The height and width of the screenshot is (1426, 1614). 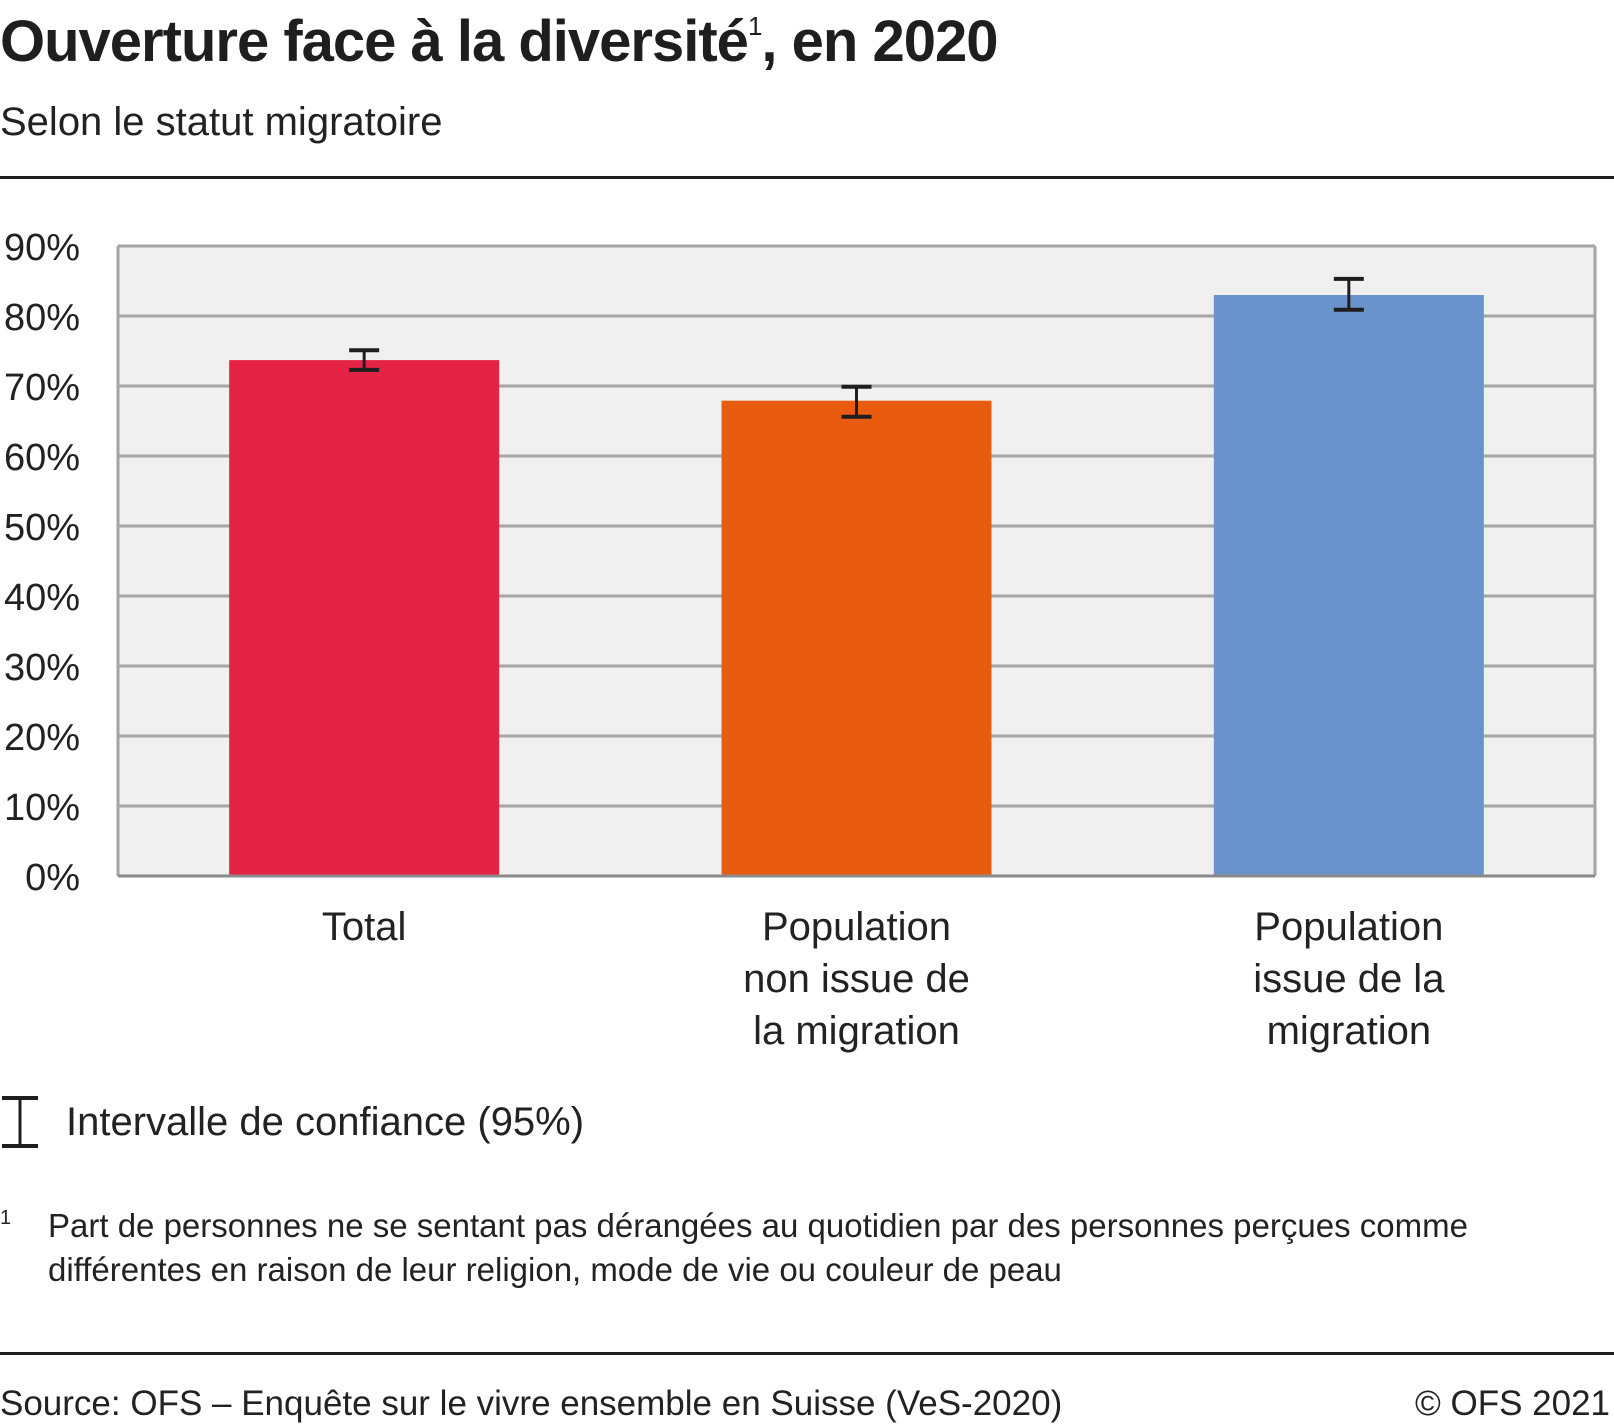 What do you see at coordinates (42, 318) in the screenshot?
I see `y-tick-label: 80%` at bounding box center [42, 318].